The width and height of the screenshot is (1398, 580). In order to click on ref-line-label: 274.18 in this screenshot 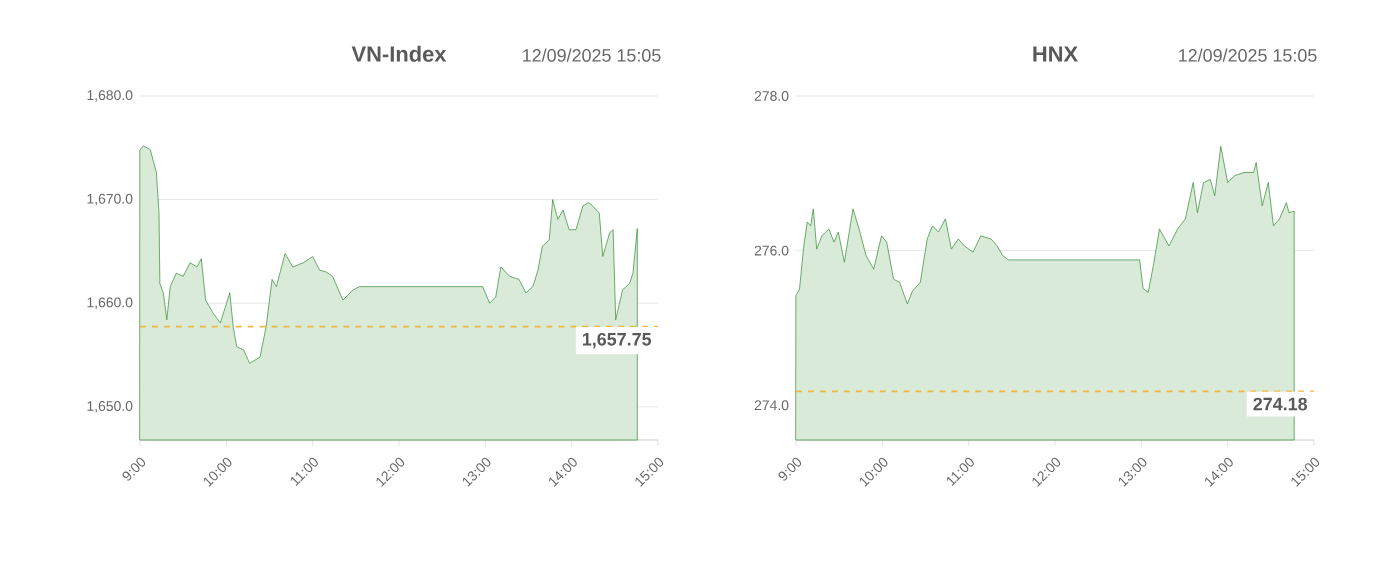, I will do `click(1280, 404)`.